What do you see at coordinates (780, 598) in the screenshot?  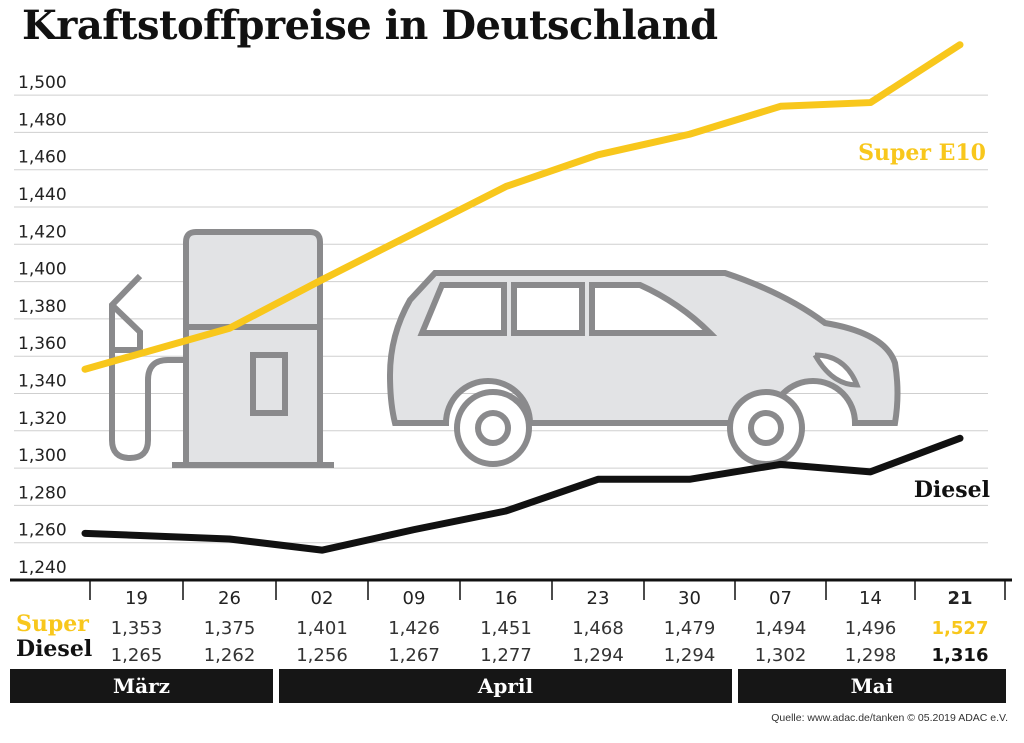 I see `x-tick-label: 07` at bounding box center [780, 598].